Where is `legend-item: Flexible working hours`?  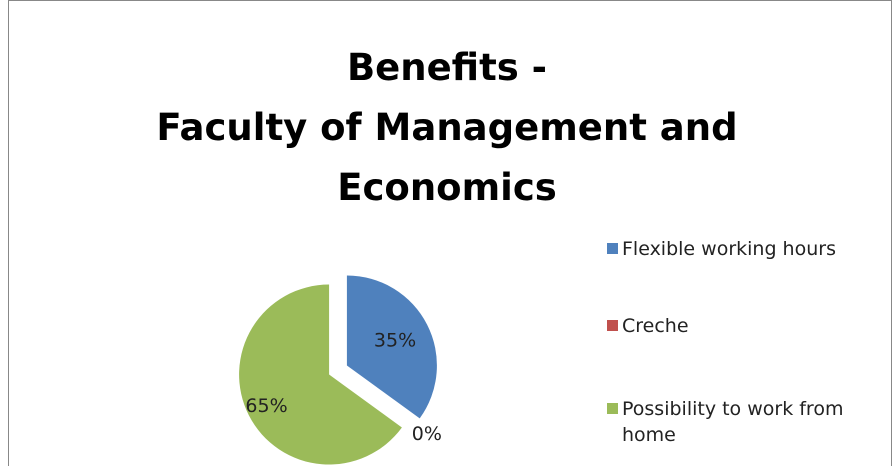
legend-item: Flexible working hours is located at coordinates (729, 249).